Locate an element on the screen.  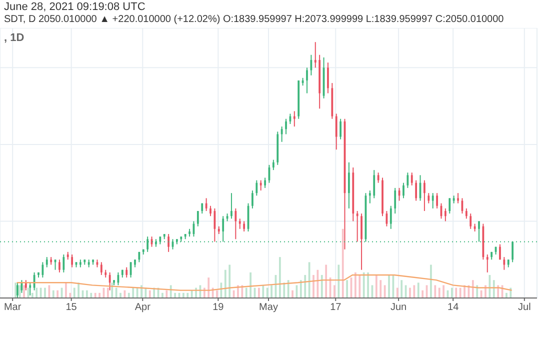
text: June 28, 2021 09:19:08 UTC is located at coordinates (75, 7).